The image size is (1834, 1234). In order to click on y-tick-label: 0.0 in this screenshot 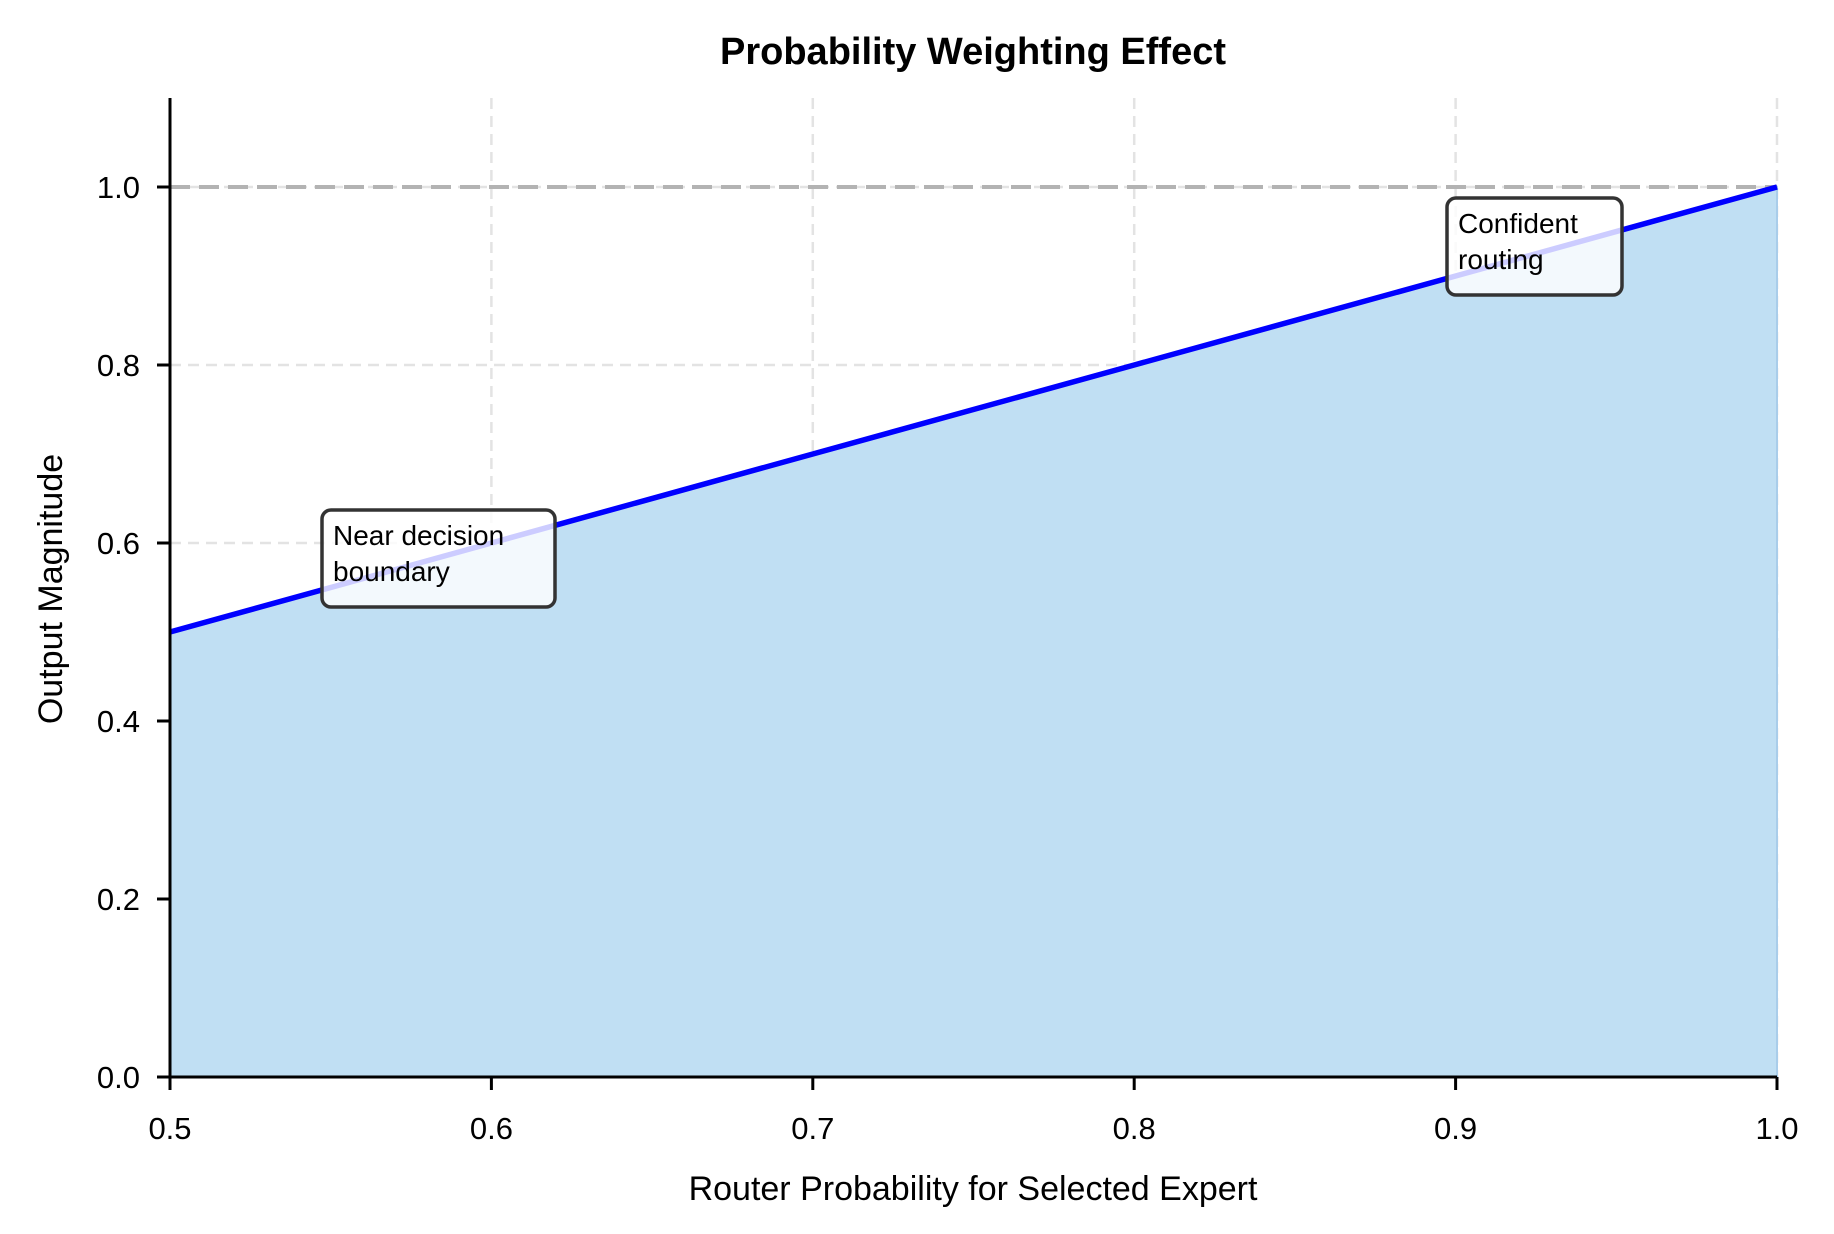, I will do `click(118, 1077)`.